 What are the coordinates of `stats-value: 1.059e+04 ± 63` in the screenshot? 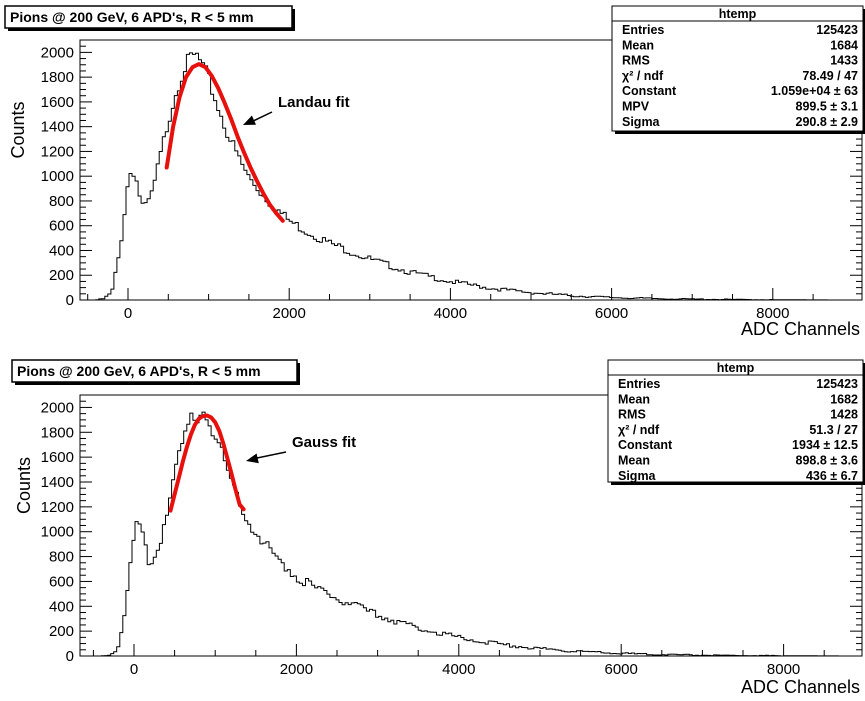 It's located at (814, 91).